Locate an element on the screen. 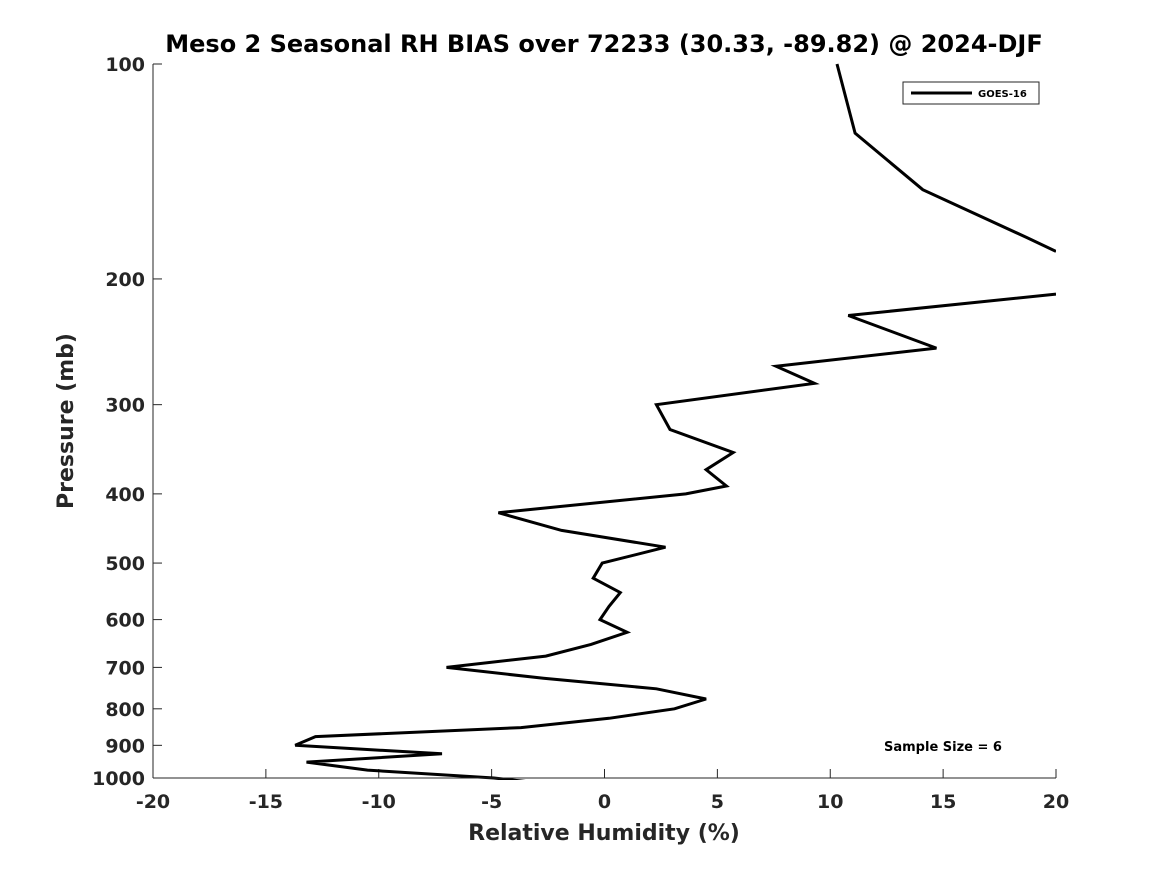 The height and width of the screenshot is (875, 1167). x-tick-label: 5 is located at coordinates (717, 802).